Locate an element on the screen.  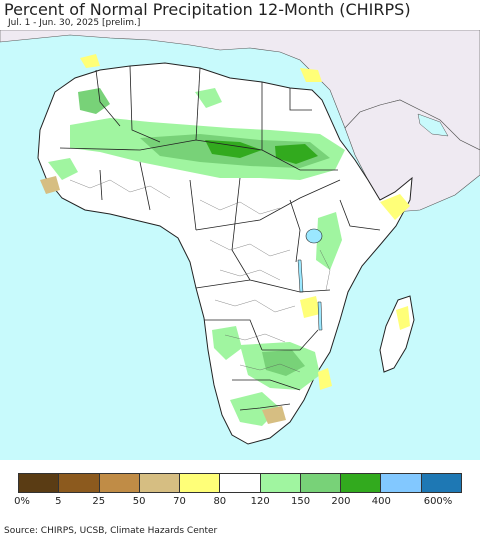
legend-labels: 0% 5 25 50 70 80 120 150 200 400 600% is located at coordinates (238, 503).